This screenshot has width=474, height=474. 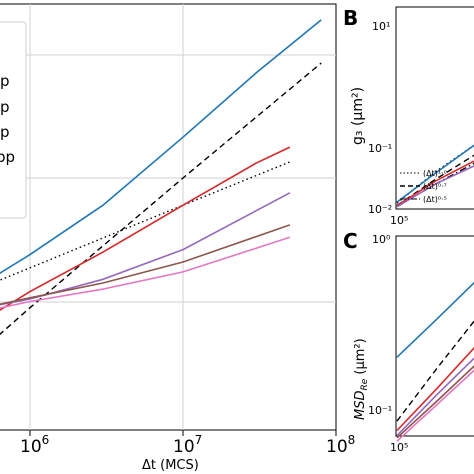 I want to click on panel-c-letter: C, so click(x=350, y=241).